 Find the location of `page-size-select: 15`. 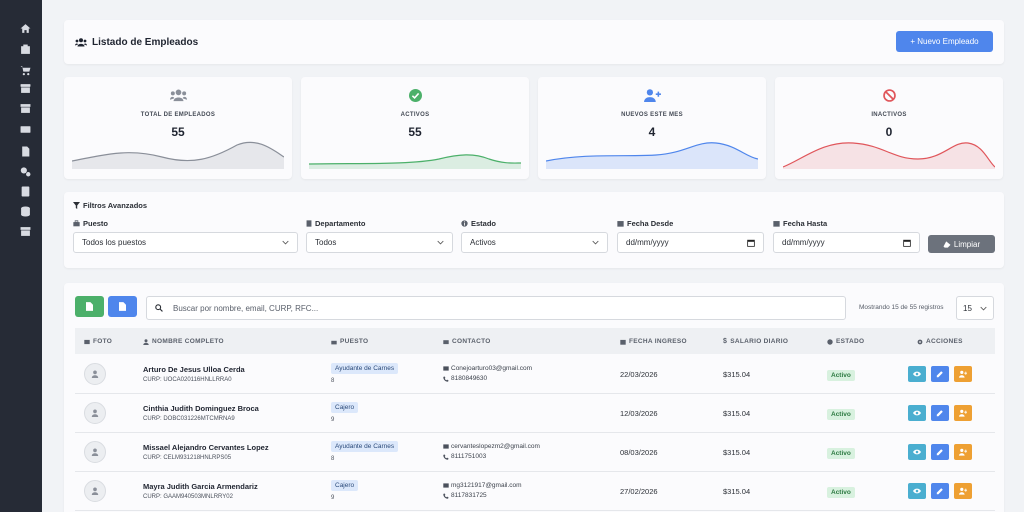

page-size-select: 15 is located at coordinates (975, 308).